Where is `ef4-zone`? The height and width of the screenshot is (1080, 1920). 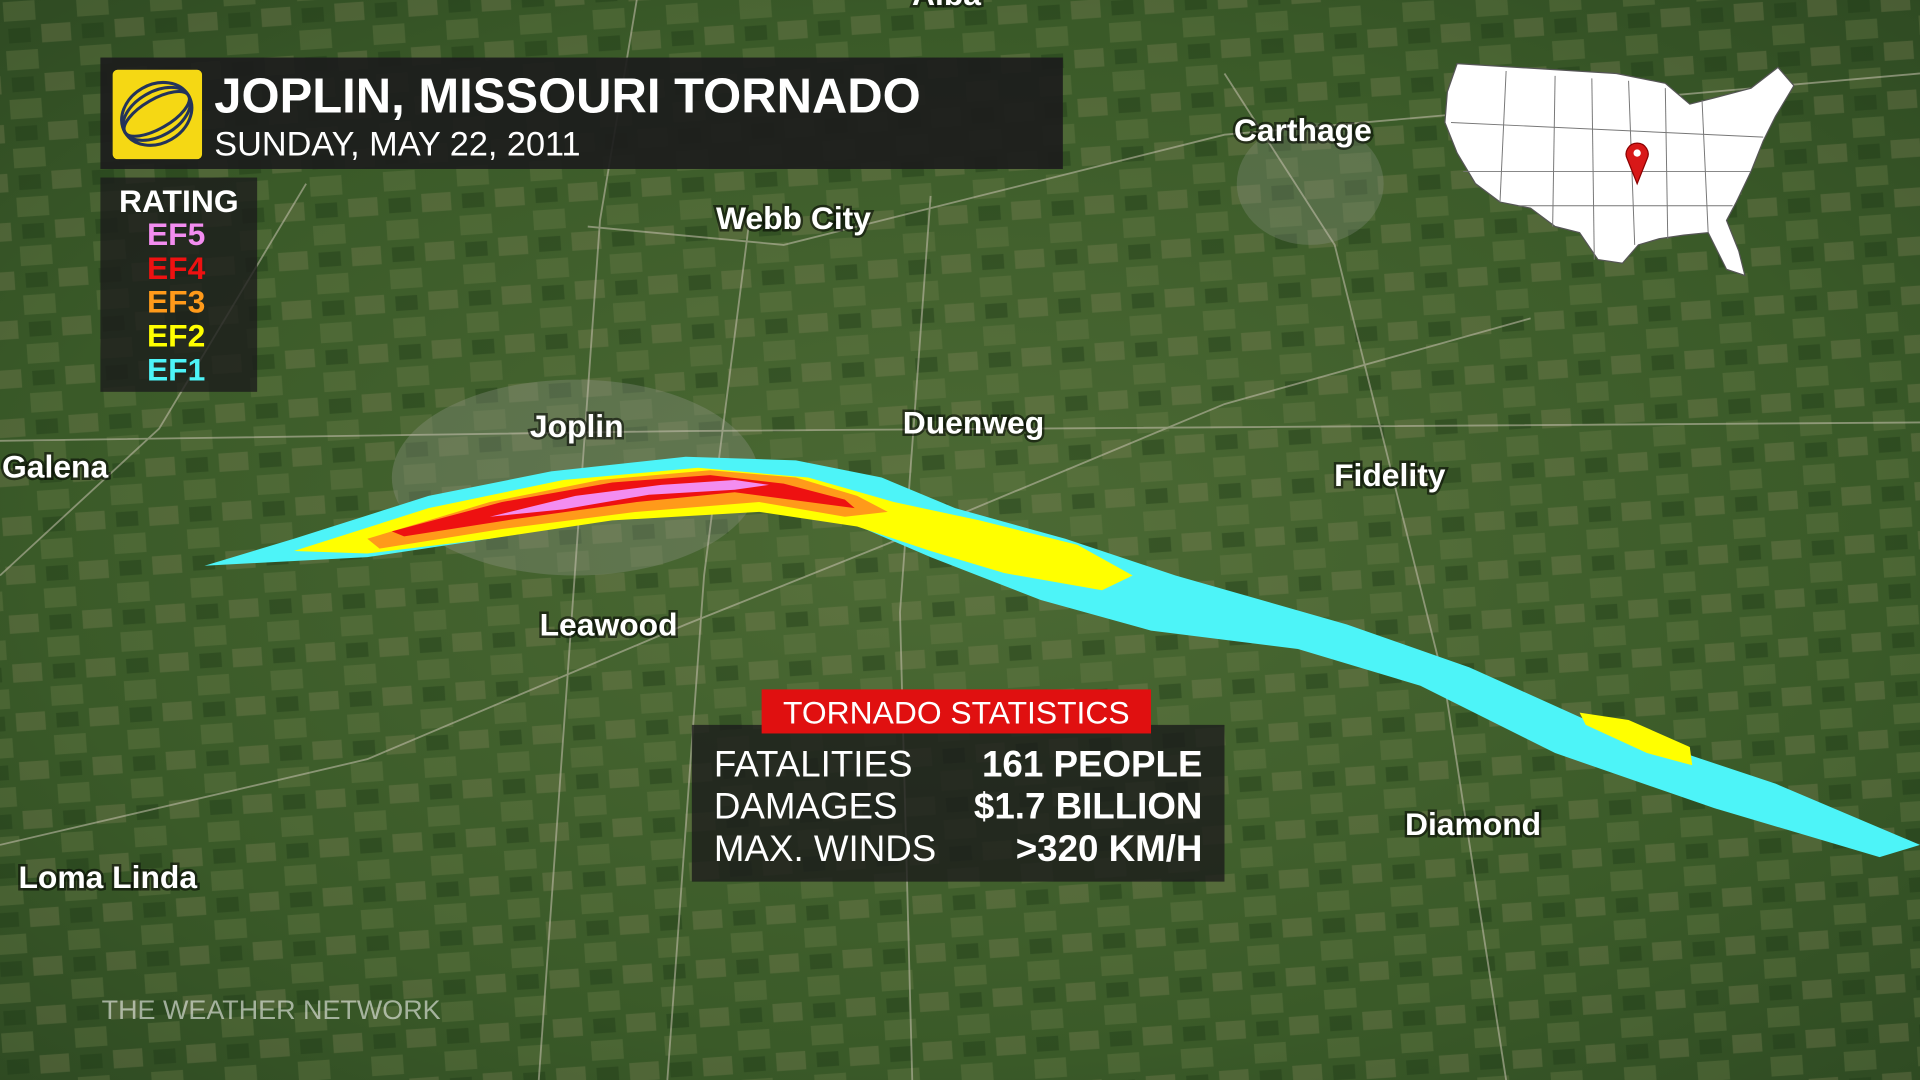 ef4-zone is located at coordinates (623, 506).